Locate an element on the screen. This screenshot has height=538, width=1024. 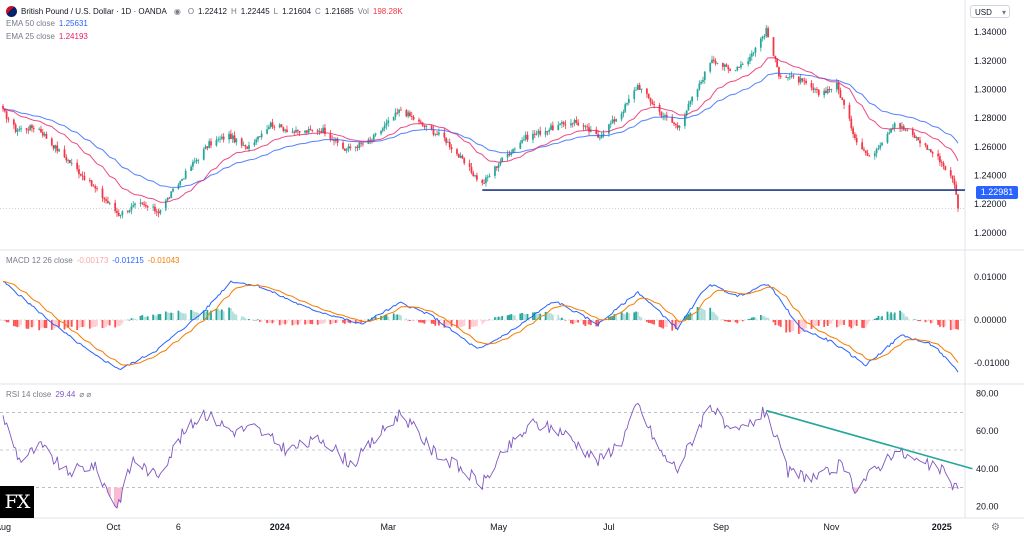
macd-signal-value: -0.01043 is located at coordinates (163, 260).